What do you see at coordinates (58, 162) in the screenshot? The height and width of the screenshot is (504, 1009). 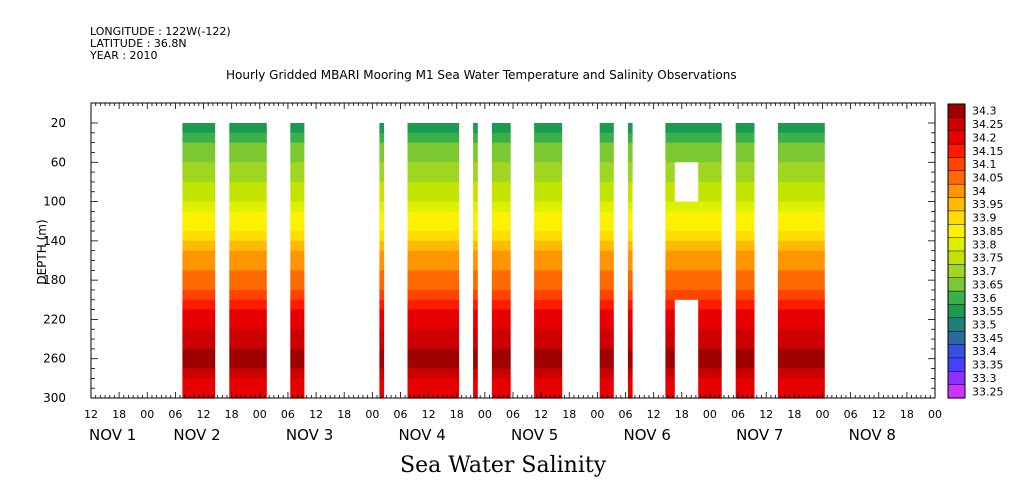 I see `y-tick-label: 60` at bounding box center [58, 162].